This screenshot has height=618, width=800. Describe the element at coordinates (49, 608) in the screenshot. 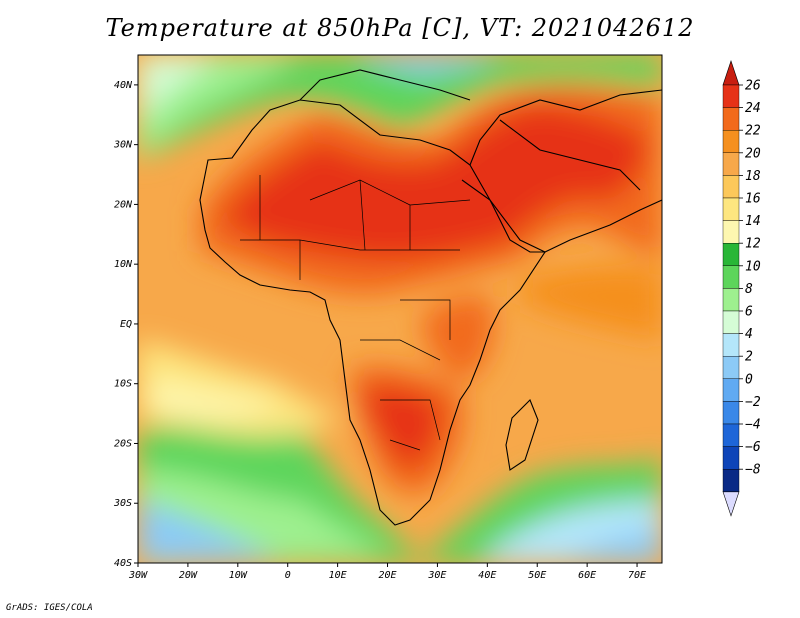

I see `grads-credit: GrADS: IGES/COLA` at that location.